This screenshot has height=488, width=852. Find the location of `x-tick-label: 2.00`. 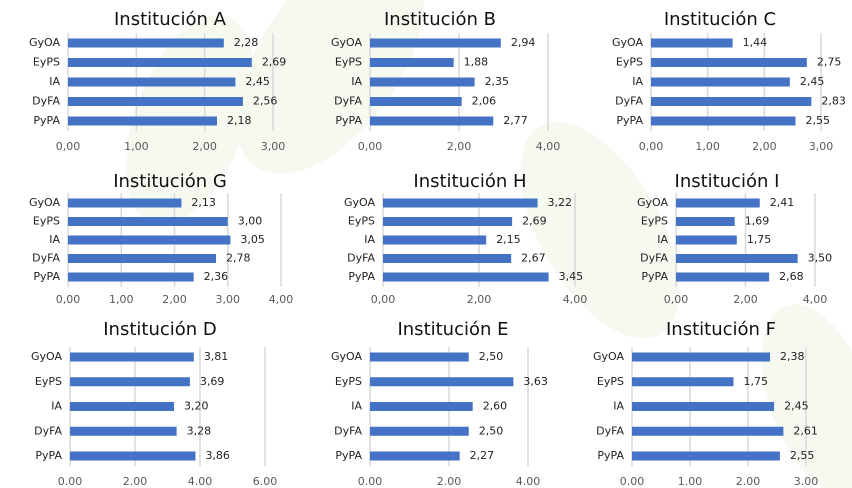

x-tick-label: 2.00 is located at coordinates (748, 481).